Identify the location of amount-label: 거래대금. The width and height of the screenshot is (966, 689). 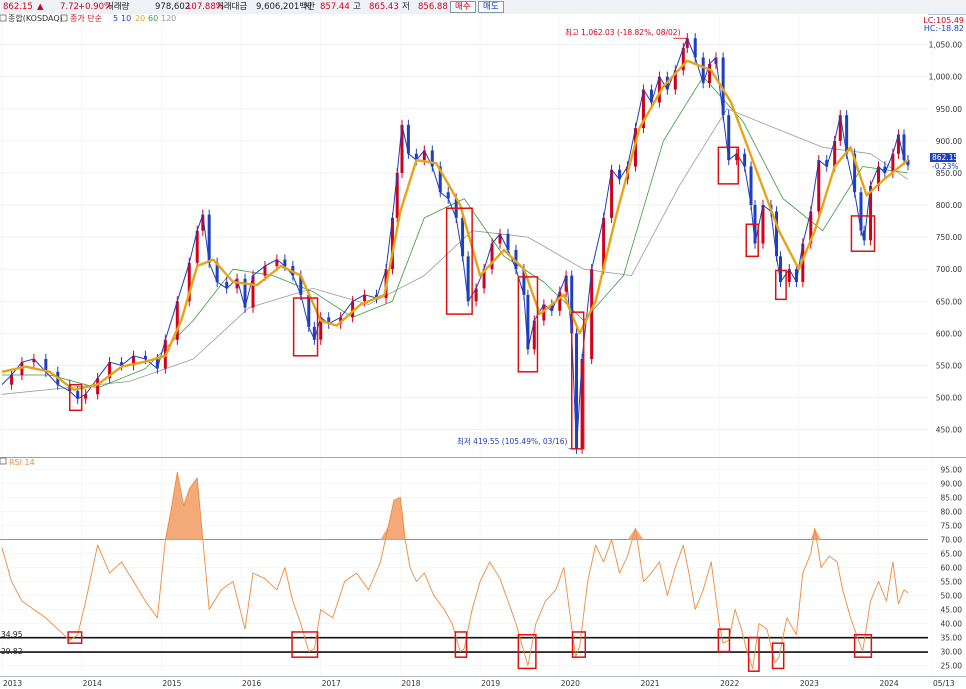
(232, 7).